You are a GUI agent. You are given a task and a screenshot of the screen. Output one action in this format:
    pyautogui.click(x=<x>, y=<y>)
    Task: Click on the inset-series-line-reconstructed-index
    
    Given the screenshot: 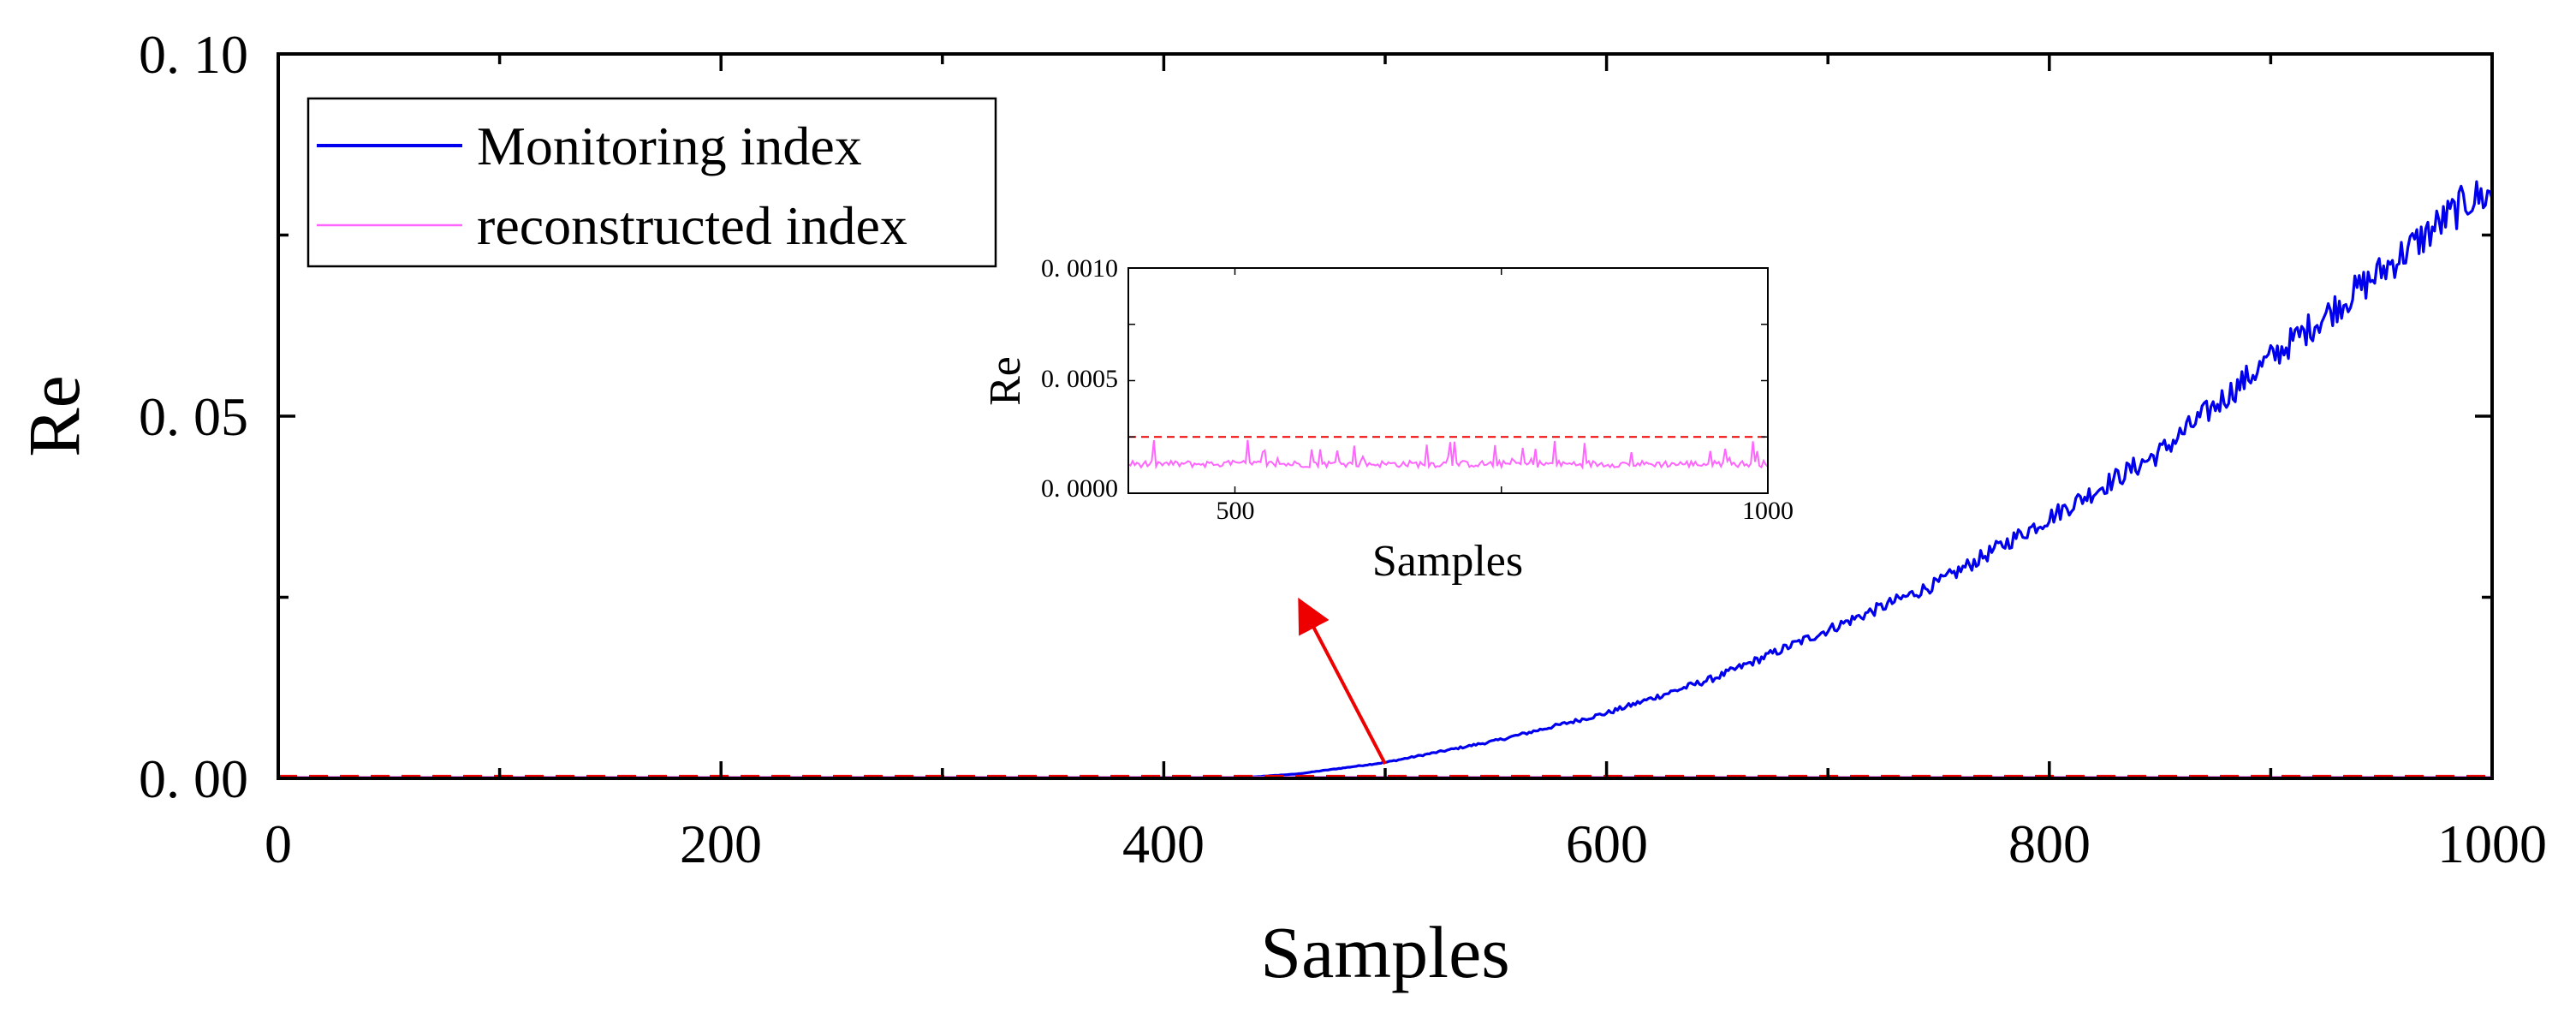 What is the action you would take?
    pyautogui.click(x=1448, y=454)
    